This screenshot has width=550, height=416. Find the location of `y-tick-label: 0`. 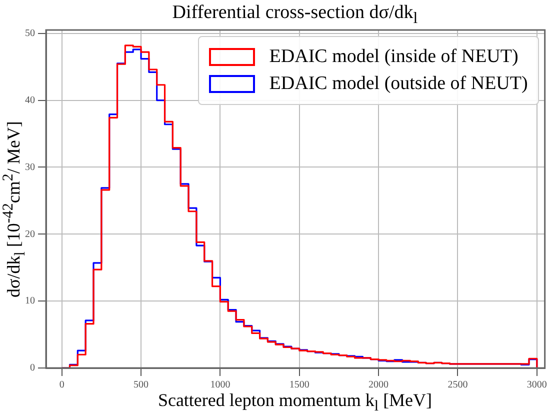

y-tick-label: 0 is located at coordinates (32, 368).